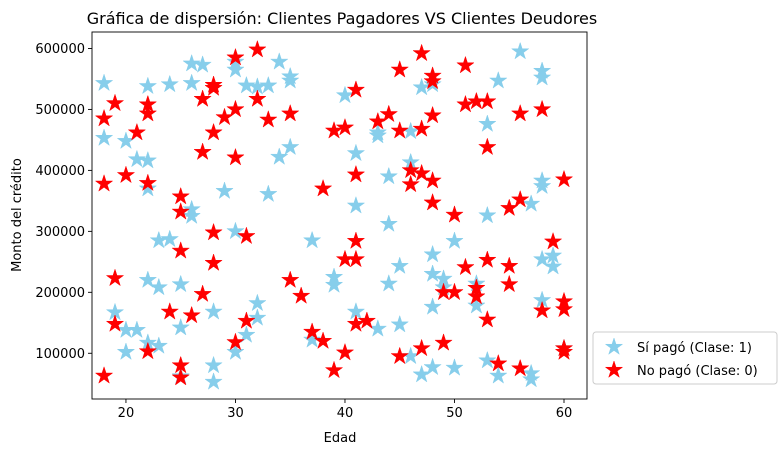  What do you see at coordinates (60, 232) in the screenshot?
I see `y-tick-label-2: 300000` at bounding box center [60, 232].